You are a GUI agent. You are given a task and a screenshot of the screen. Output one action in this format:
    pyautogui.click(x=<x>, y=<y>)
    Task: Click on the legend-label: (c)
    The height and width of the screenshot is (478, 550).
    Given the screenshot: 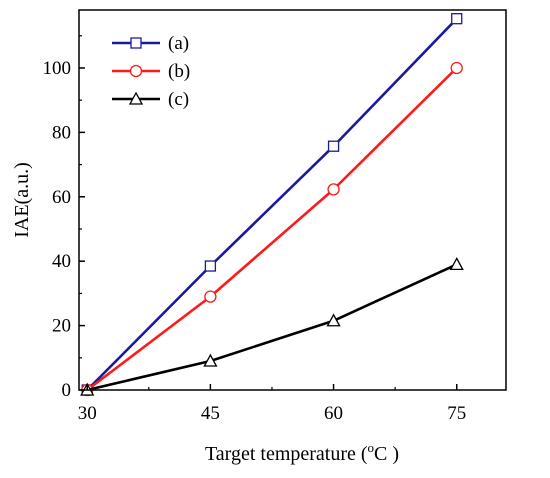 What is the action you would take?
    pyautogui.click(x=178, y=99)
    